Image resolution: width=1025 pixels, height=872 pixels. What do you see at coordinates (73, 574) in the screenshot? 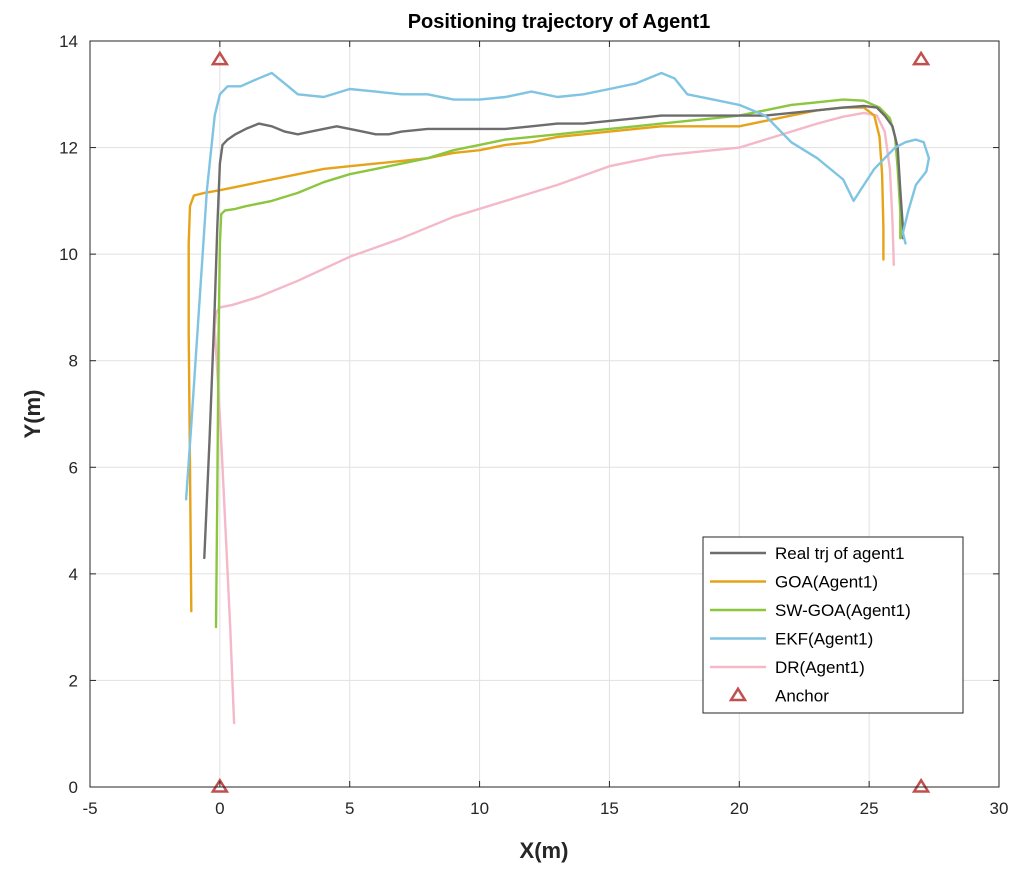
I see `y-tick-label: 4` at bounding box center [73, 574].